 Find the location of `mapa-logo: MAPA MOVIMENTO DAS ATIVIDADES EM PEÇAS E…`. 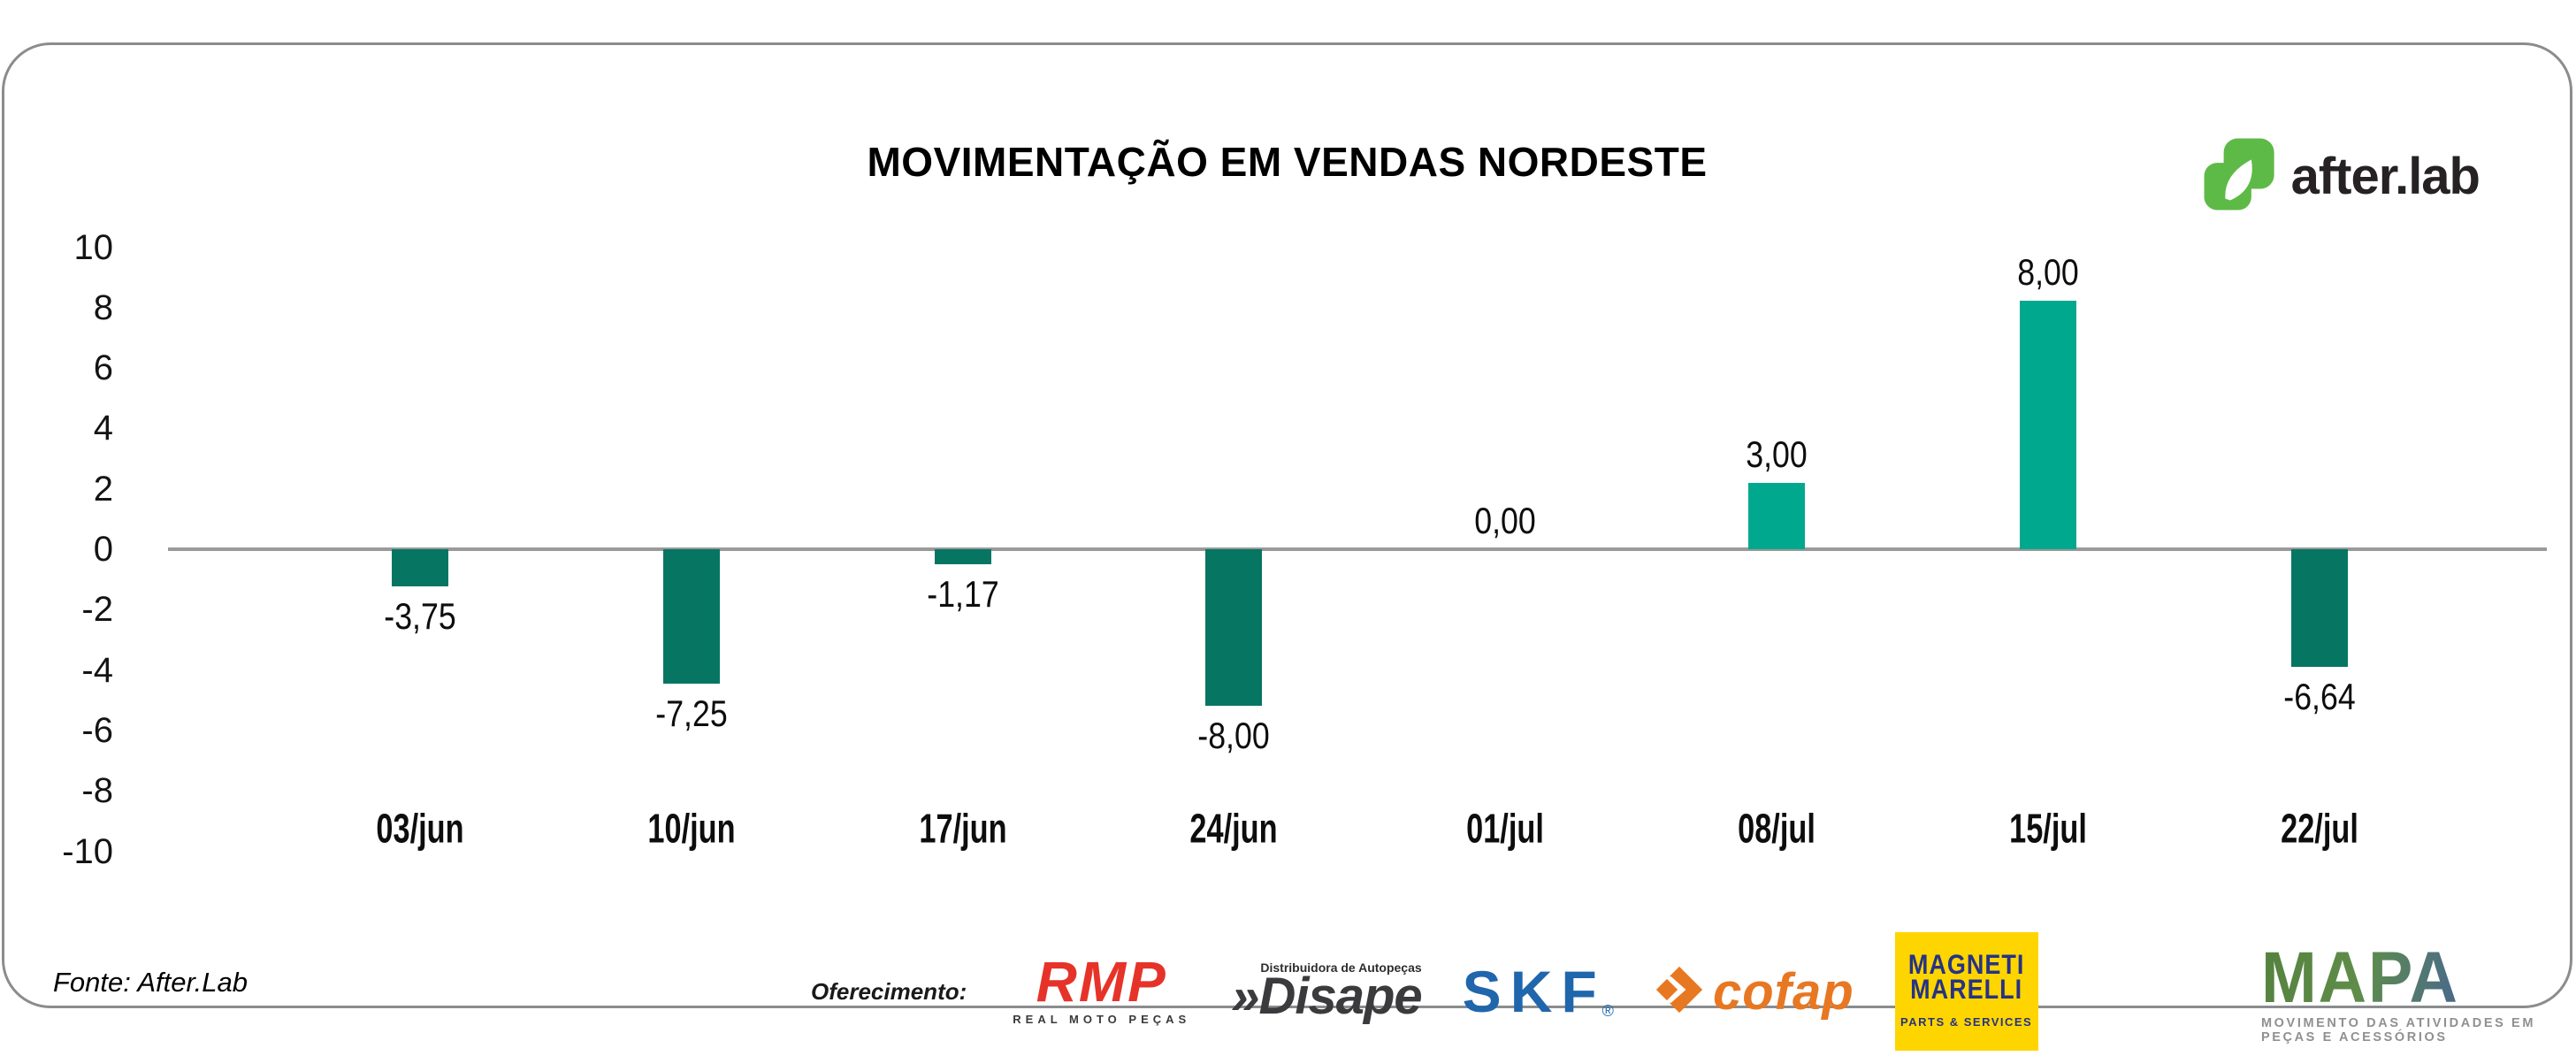

mapa-logo: MAPA MOVIMENTO DAS ATIVIDADES EM PEÇAS E… is located at coordinates (2415, 993).